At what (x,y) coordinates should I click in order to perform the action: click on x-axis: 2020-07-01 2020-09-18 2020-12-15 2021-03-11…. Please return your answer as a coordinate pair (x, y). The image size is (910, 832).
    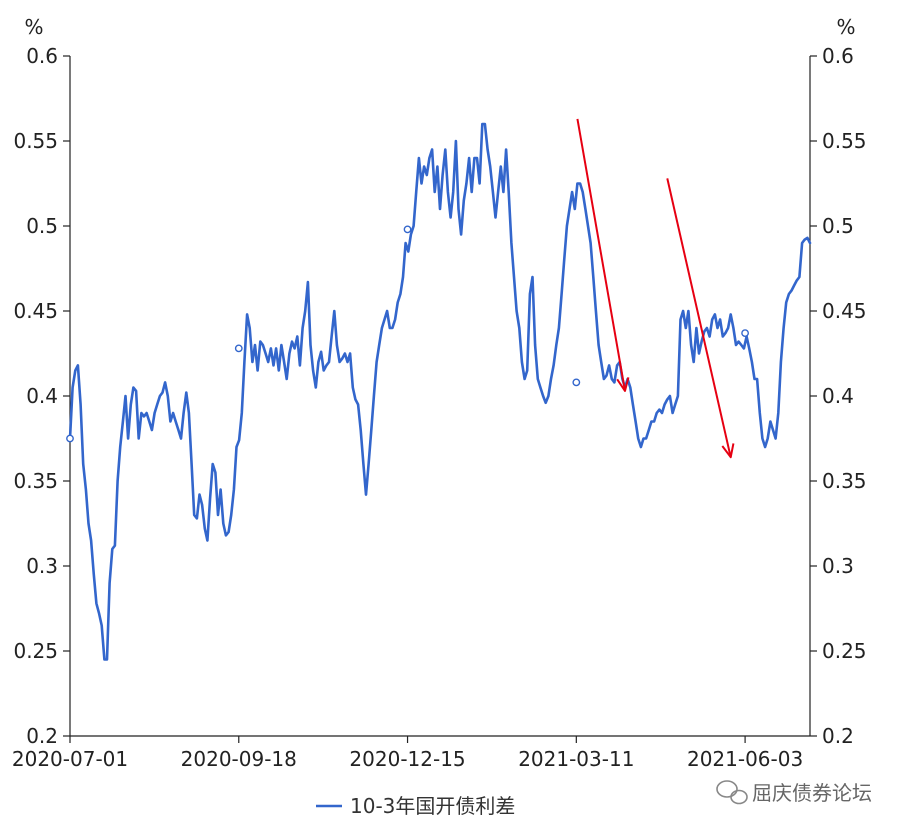
    Looking at the image, I should click on (411, 753).